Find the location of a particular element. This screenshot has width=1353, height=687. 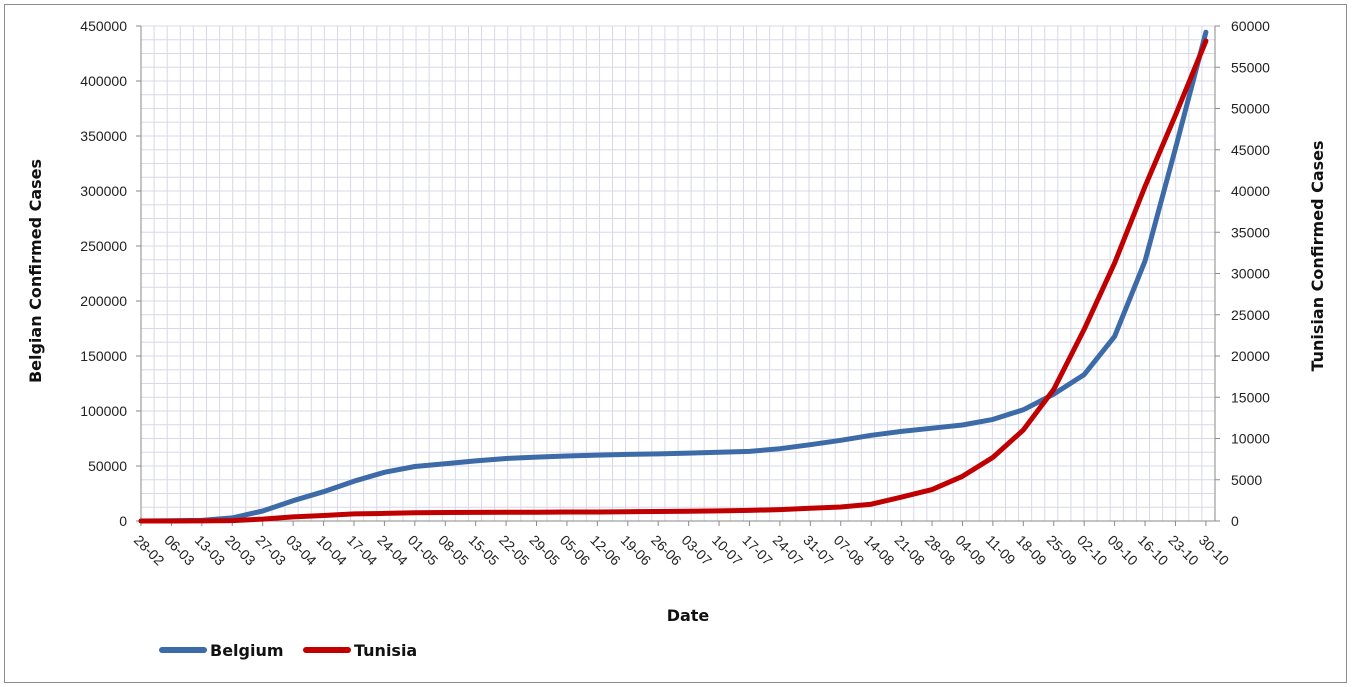

x-tick-label: 27-03 is located at coordinates (271, 550).